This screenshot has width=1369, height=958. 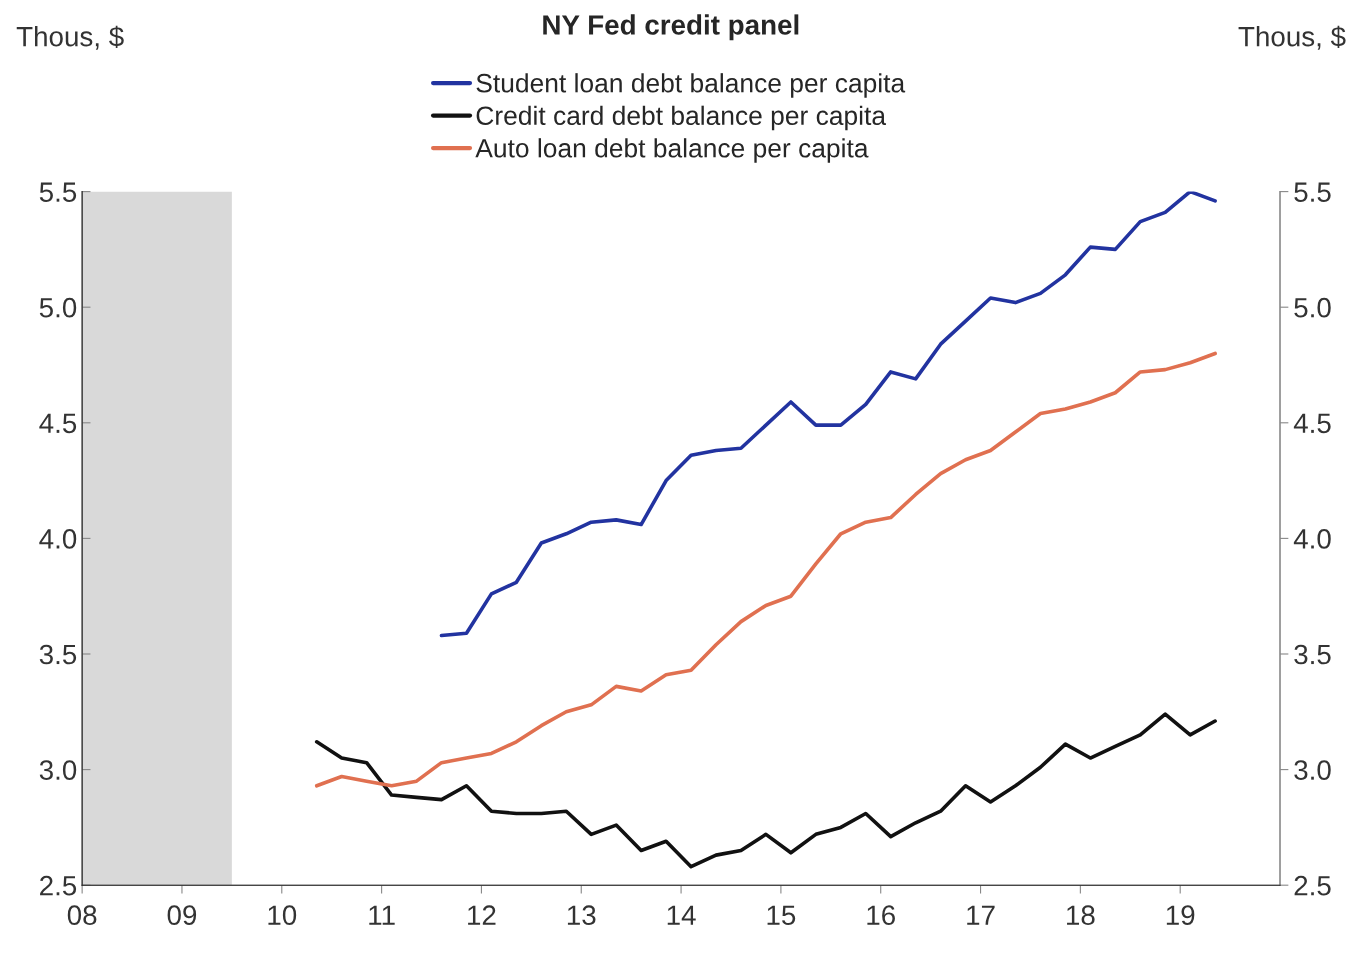 I want to click on y-tick-label: 4.5, so click(x=58, y=423).